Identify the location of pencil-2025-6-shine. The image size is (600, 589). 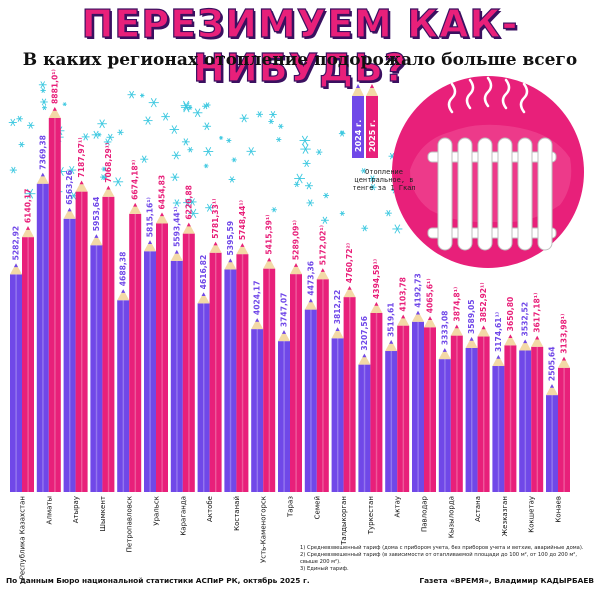
(189, 362).